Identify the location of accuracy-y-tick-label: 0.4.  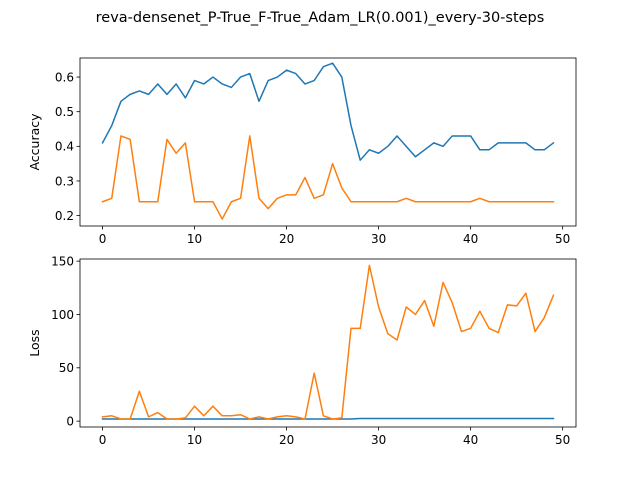
(64, 147).